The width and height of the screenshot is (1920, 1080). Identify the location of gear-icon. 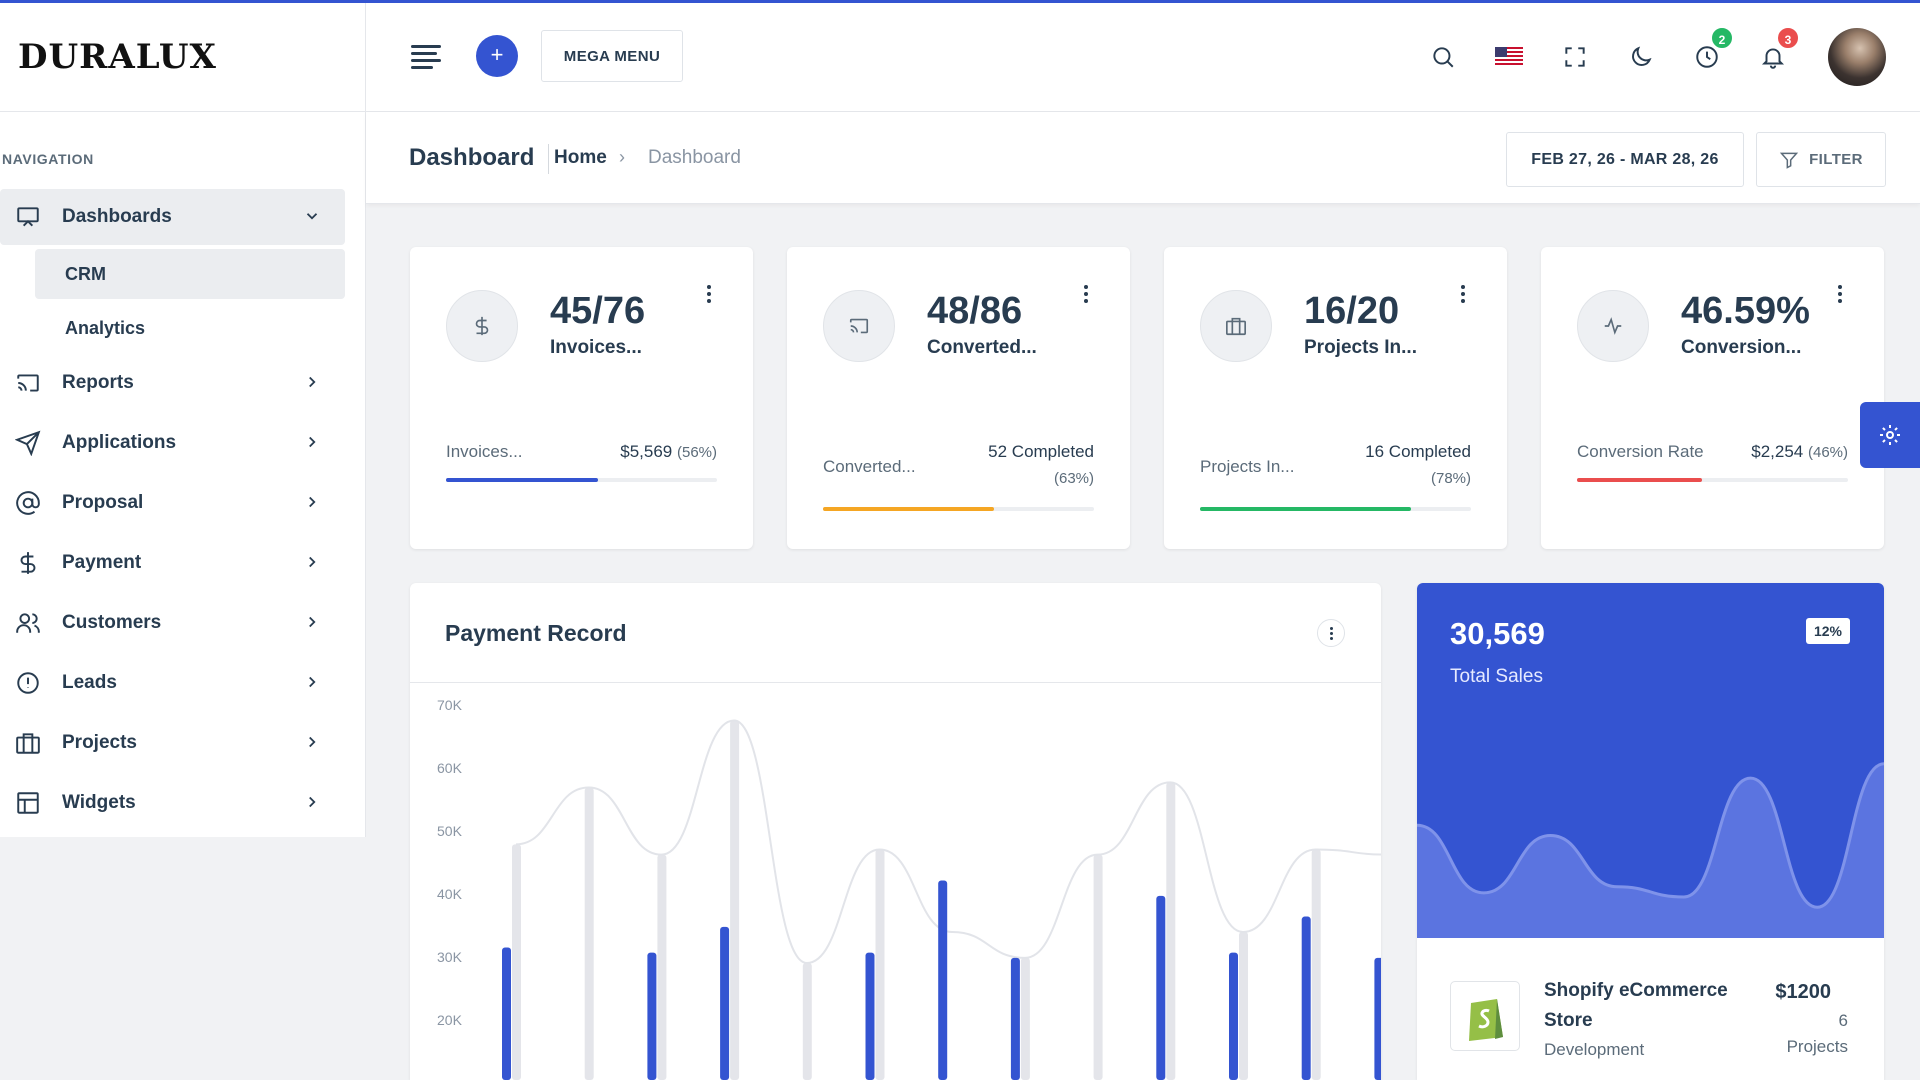
(1890, 435).